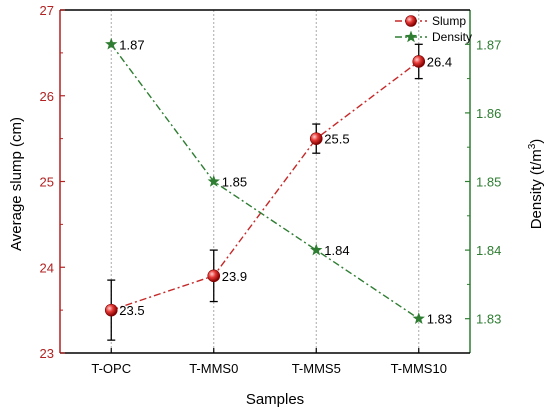  Describe the element at coordinates (47, 353) in the screenshot. I see `left-tick-label: 23` at that location.